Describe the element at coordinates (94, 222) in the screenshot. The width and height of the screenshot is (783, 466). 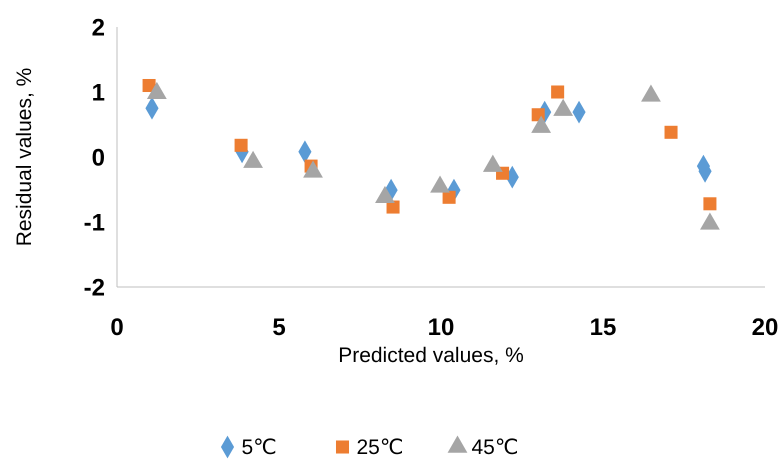
I see `y-tick-label: -1` at that location.